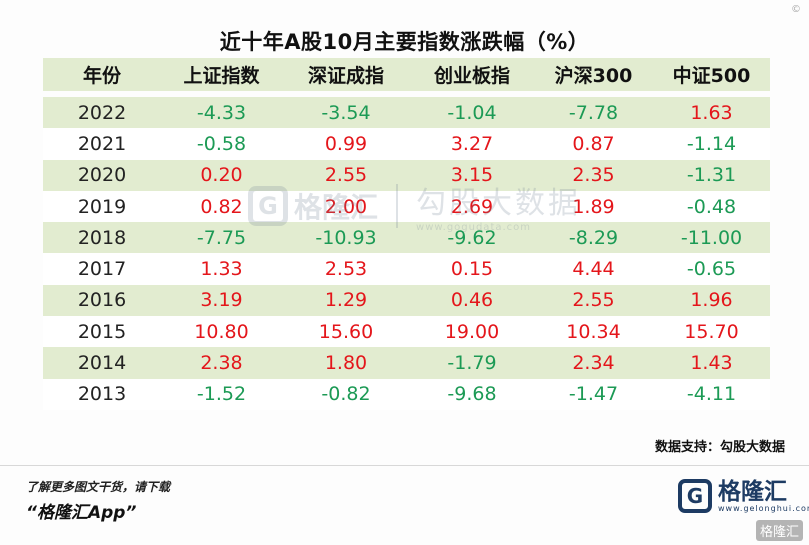 This screenshot has width=809, height=545. I want to click on footer-divider, so click(404, 465).